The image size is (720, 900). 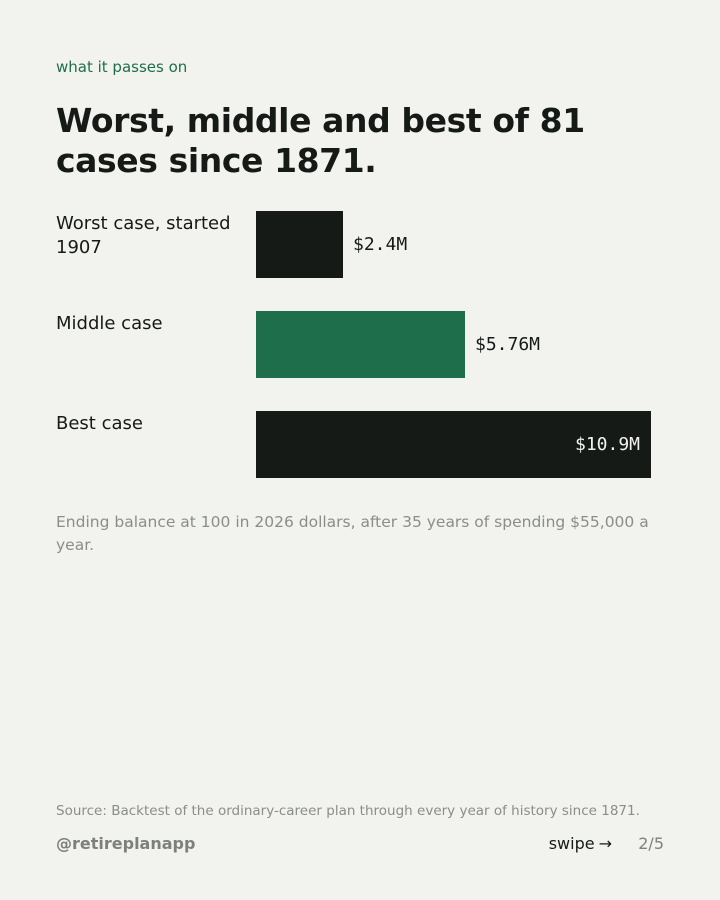 What do you see at coordinates (651, 843) in the screenshot?
I see `page-indicator: 2/5` at bounding box center [651, 843].